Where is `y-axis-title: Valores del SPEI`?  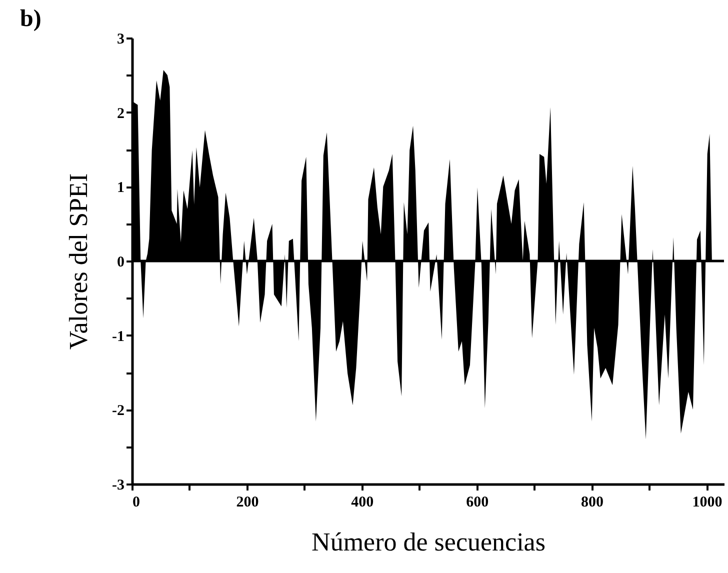
y-axis-title: Valores del SPEI is located at coordinates (79, 261).